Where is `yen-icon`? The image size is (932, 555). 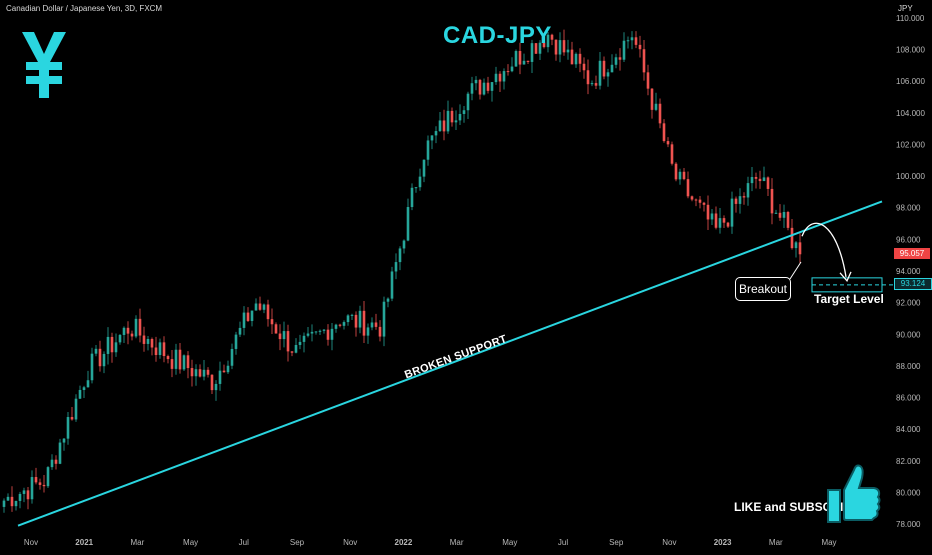 yen-icon is located at coordinates (44, 65).